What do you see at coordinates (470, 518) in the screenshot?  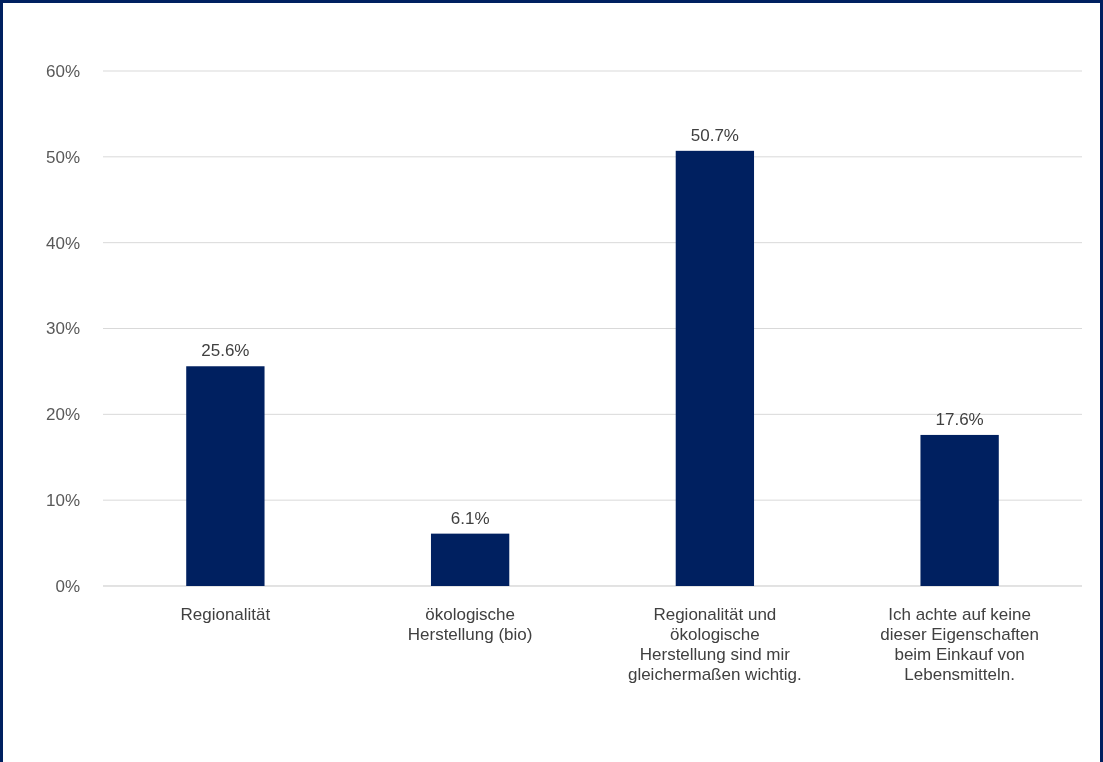 I see `data-label: 6.1%` at bounding box center [470, 518].